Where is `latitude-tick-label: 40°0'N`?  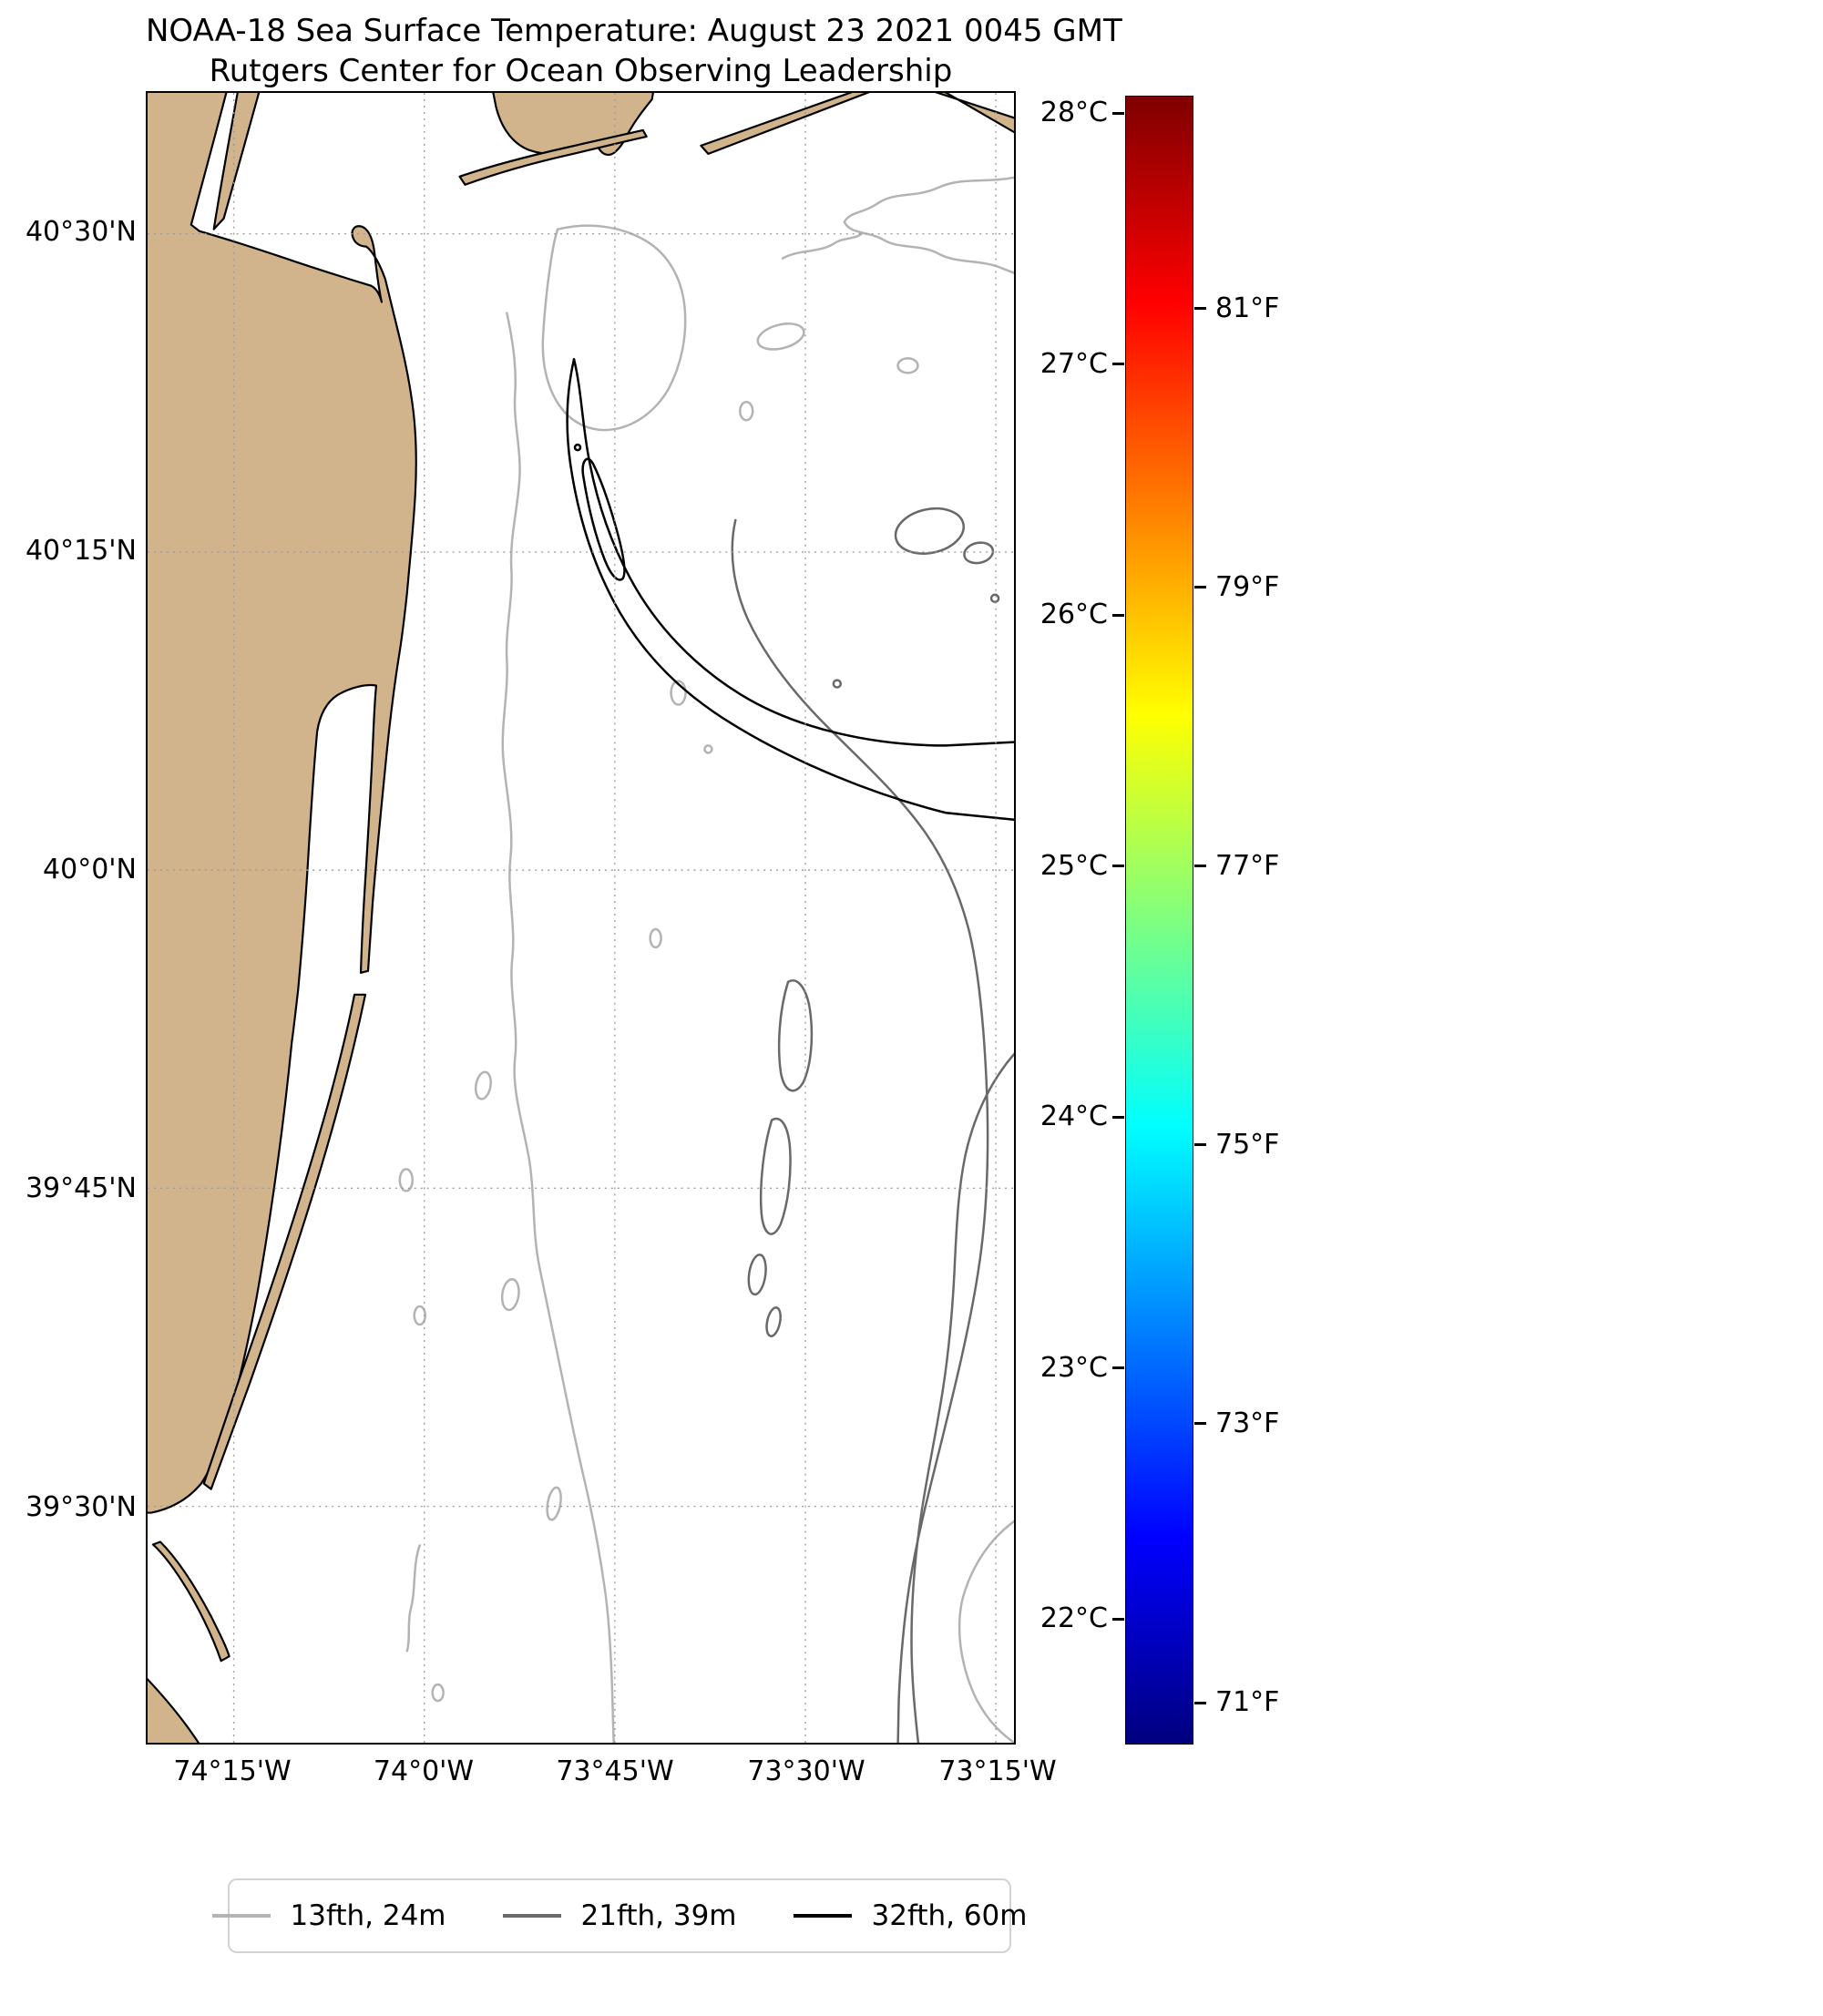
latitude-tick-label: 40°0'N is located at coordinates (90, 870).